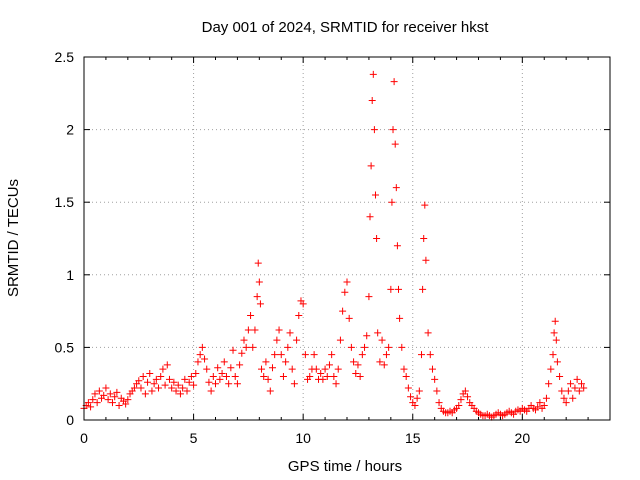 The image size is (640, 480). What do you see at coordinates (65, 57) in the screenshot?
I see `y-tick-label: 2.5` at bounding box center [65, 57].